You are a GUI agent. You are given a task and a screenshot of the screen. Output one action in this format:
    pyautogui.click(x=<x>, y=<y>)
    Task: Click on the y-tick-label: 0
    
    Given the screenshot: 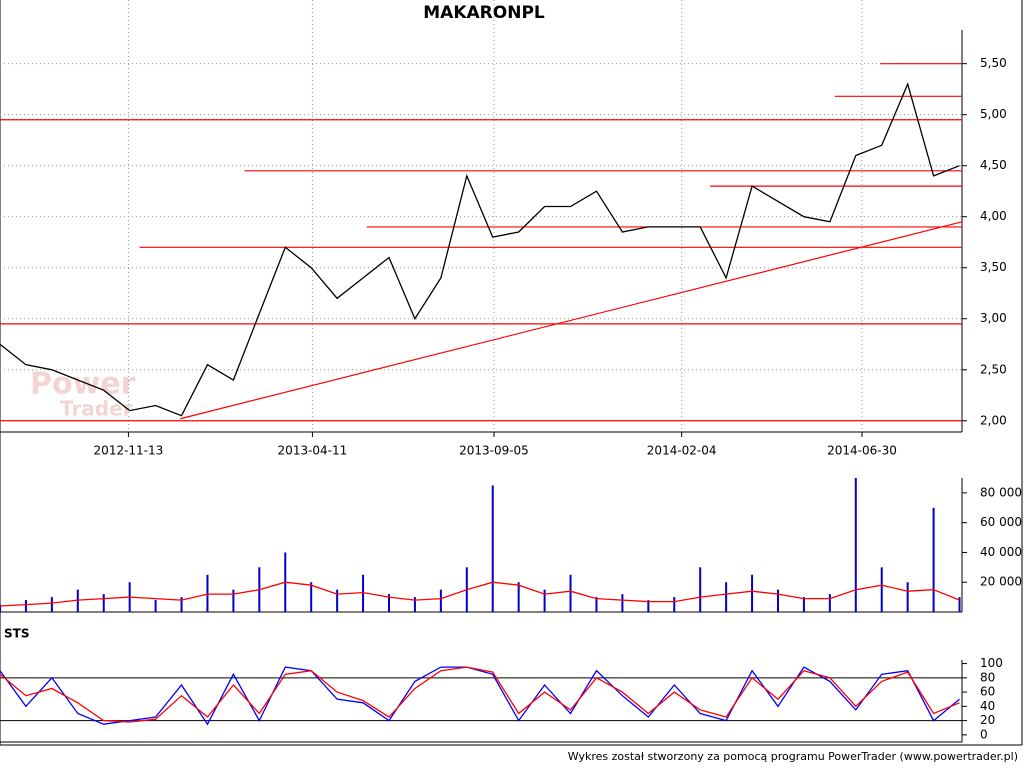 What is the action you would take?
    pyautogui.click(x=984, y=734)
    